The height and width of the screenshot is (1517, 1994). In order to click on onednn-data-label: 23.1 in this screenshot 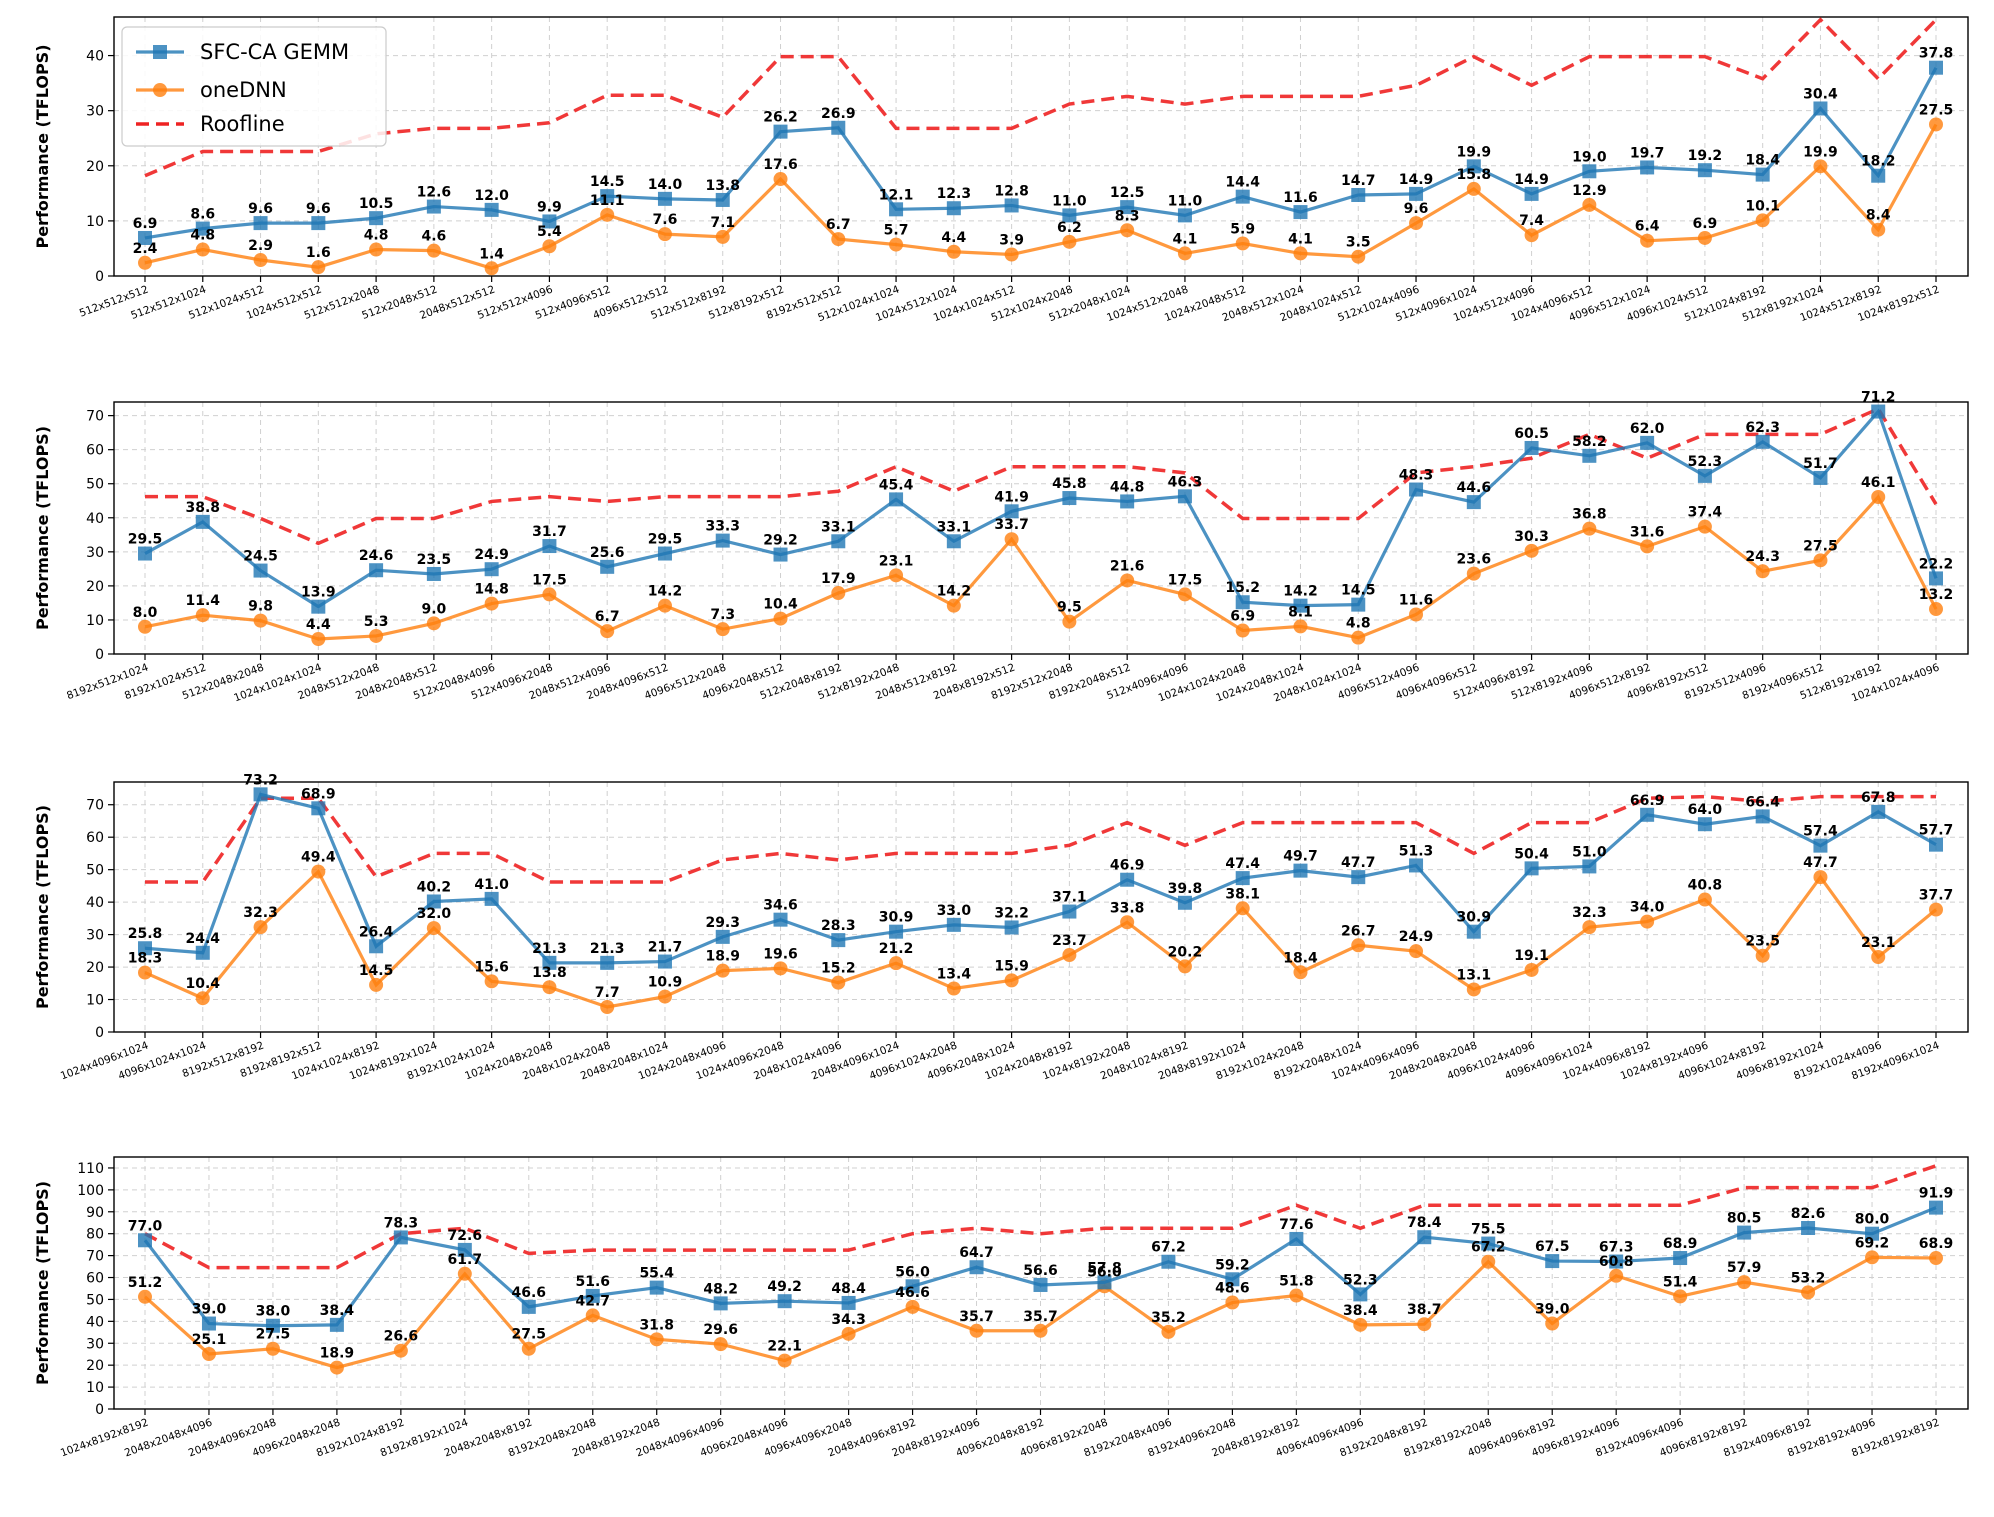, I will do `click(896, 561)`.